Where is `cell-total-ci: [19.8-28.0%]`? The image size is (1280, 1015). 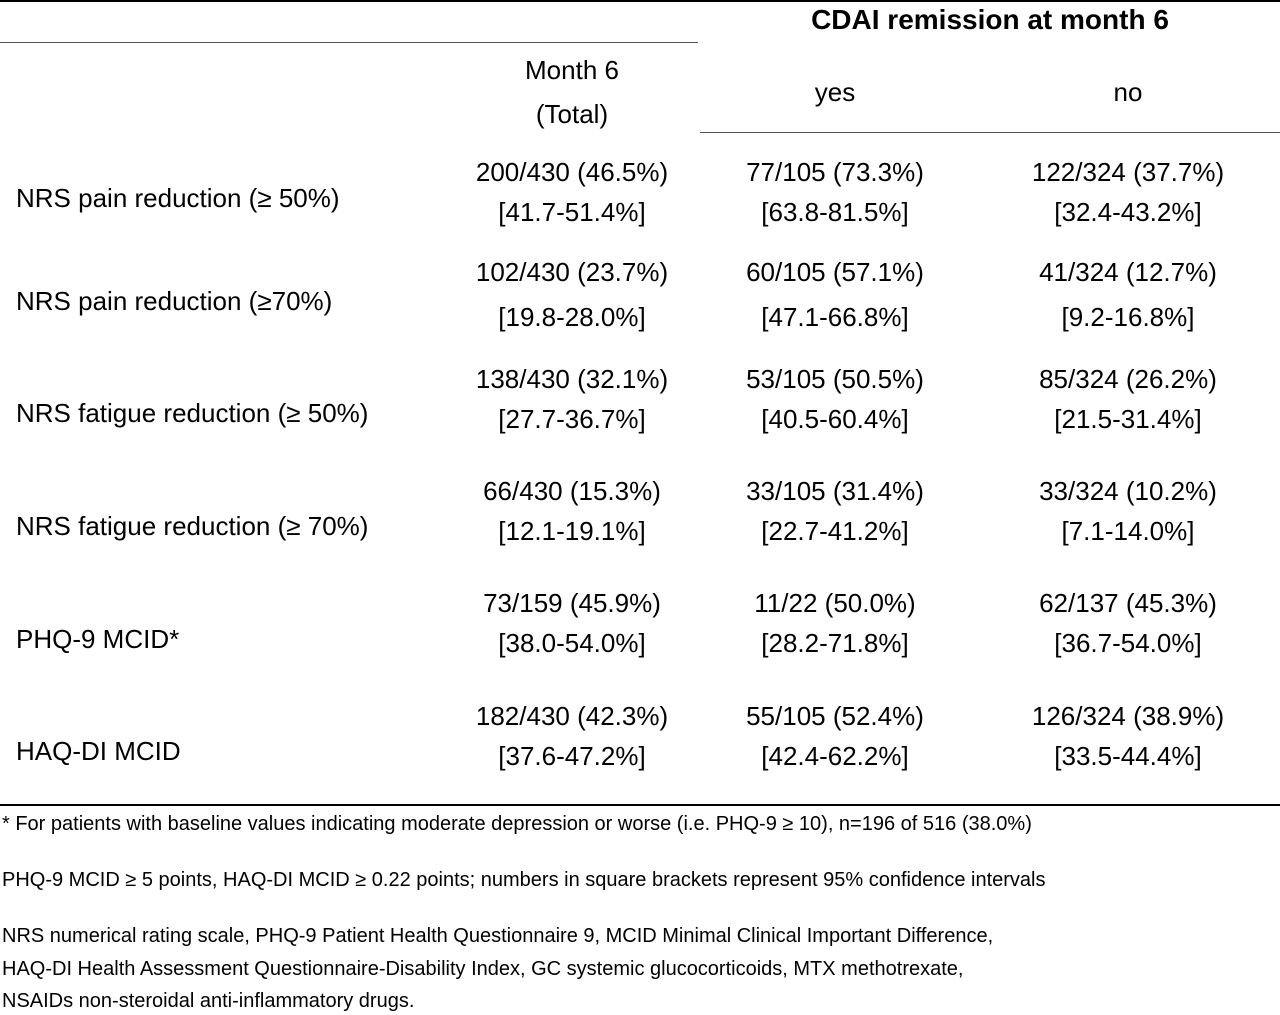
cell-total-ci: [19.8-28.0%] is located at coordinates (572, 317).